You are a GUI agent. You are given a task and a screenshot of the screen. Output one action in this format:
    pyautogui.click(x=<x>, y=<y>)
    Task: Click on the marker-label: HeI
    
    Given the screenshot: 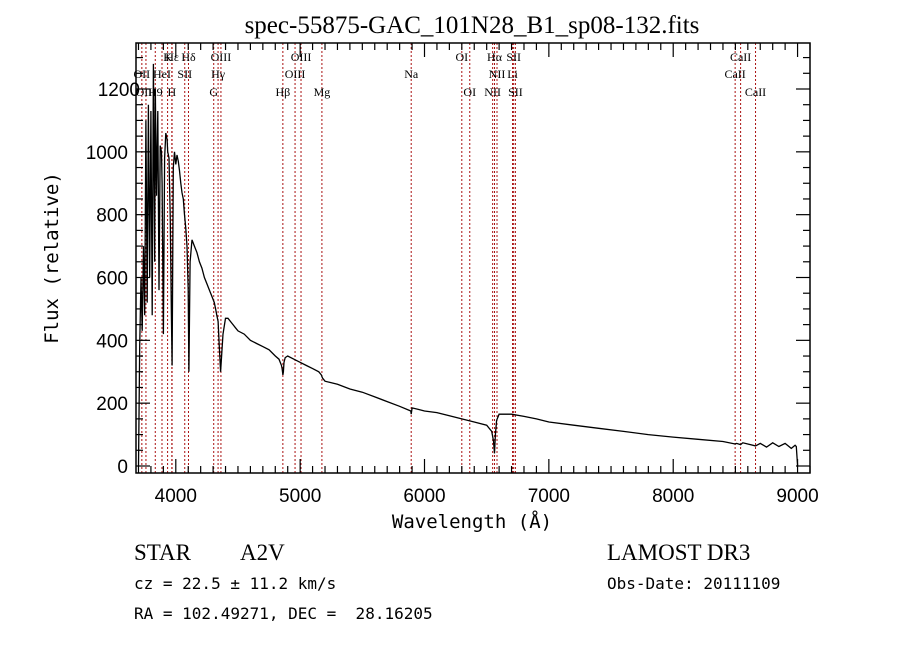 What is the action you would take?
    pyautogui.click(x=162, y=74)
    